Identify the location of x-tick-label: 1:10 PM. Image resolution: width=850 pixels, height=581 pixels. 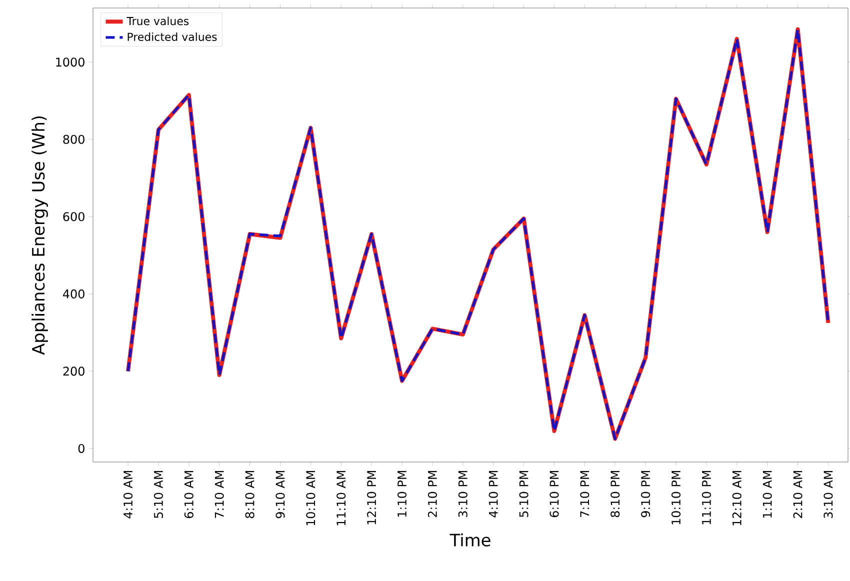
(402, 493).